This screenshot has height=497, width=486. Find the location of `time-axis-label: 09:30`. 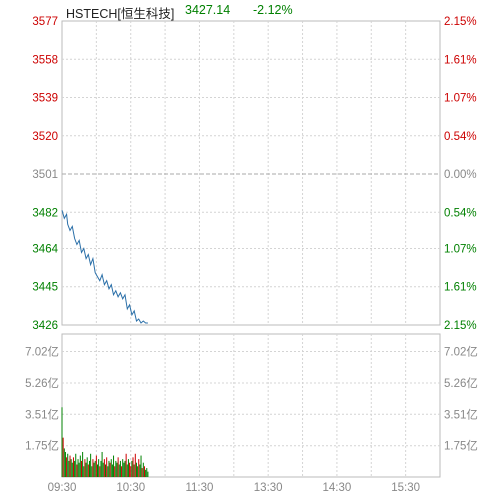

time-axis-label: 09:30 is located at coordinates (62, 488).